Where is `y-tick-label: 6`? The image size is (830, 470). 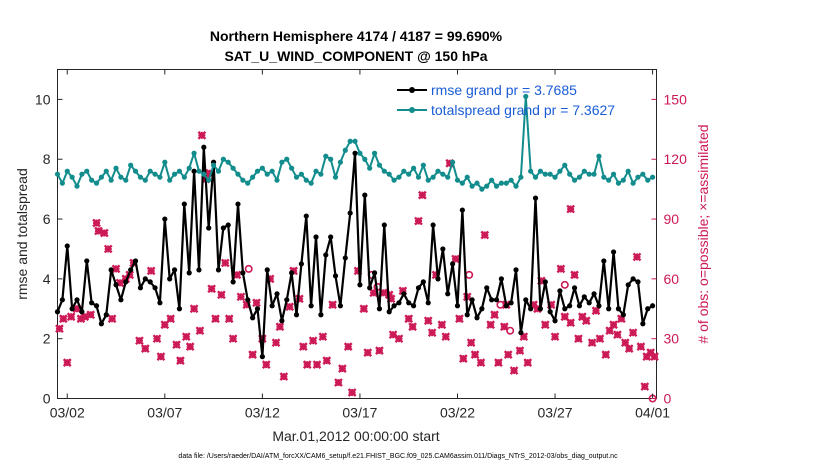 y-tick-label: 6 is located at coordinates (47, 219).